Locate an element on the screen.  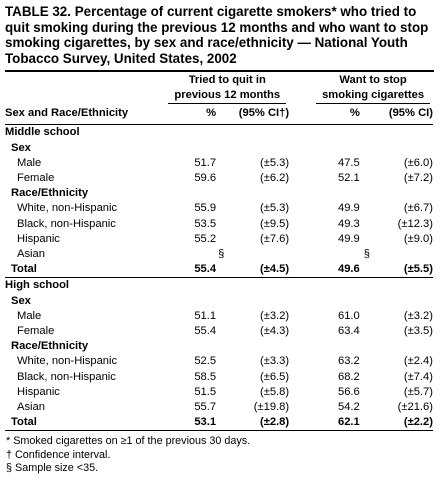
pct-quit-cell: 51.1 is located at coordinates (205, 315).